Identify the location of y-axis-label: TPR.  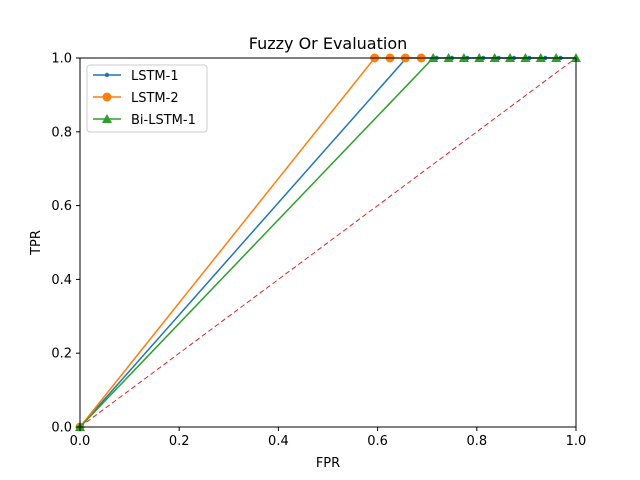
(36, 243).